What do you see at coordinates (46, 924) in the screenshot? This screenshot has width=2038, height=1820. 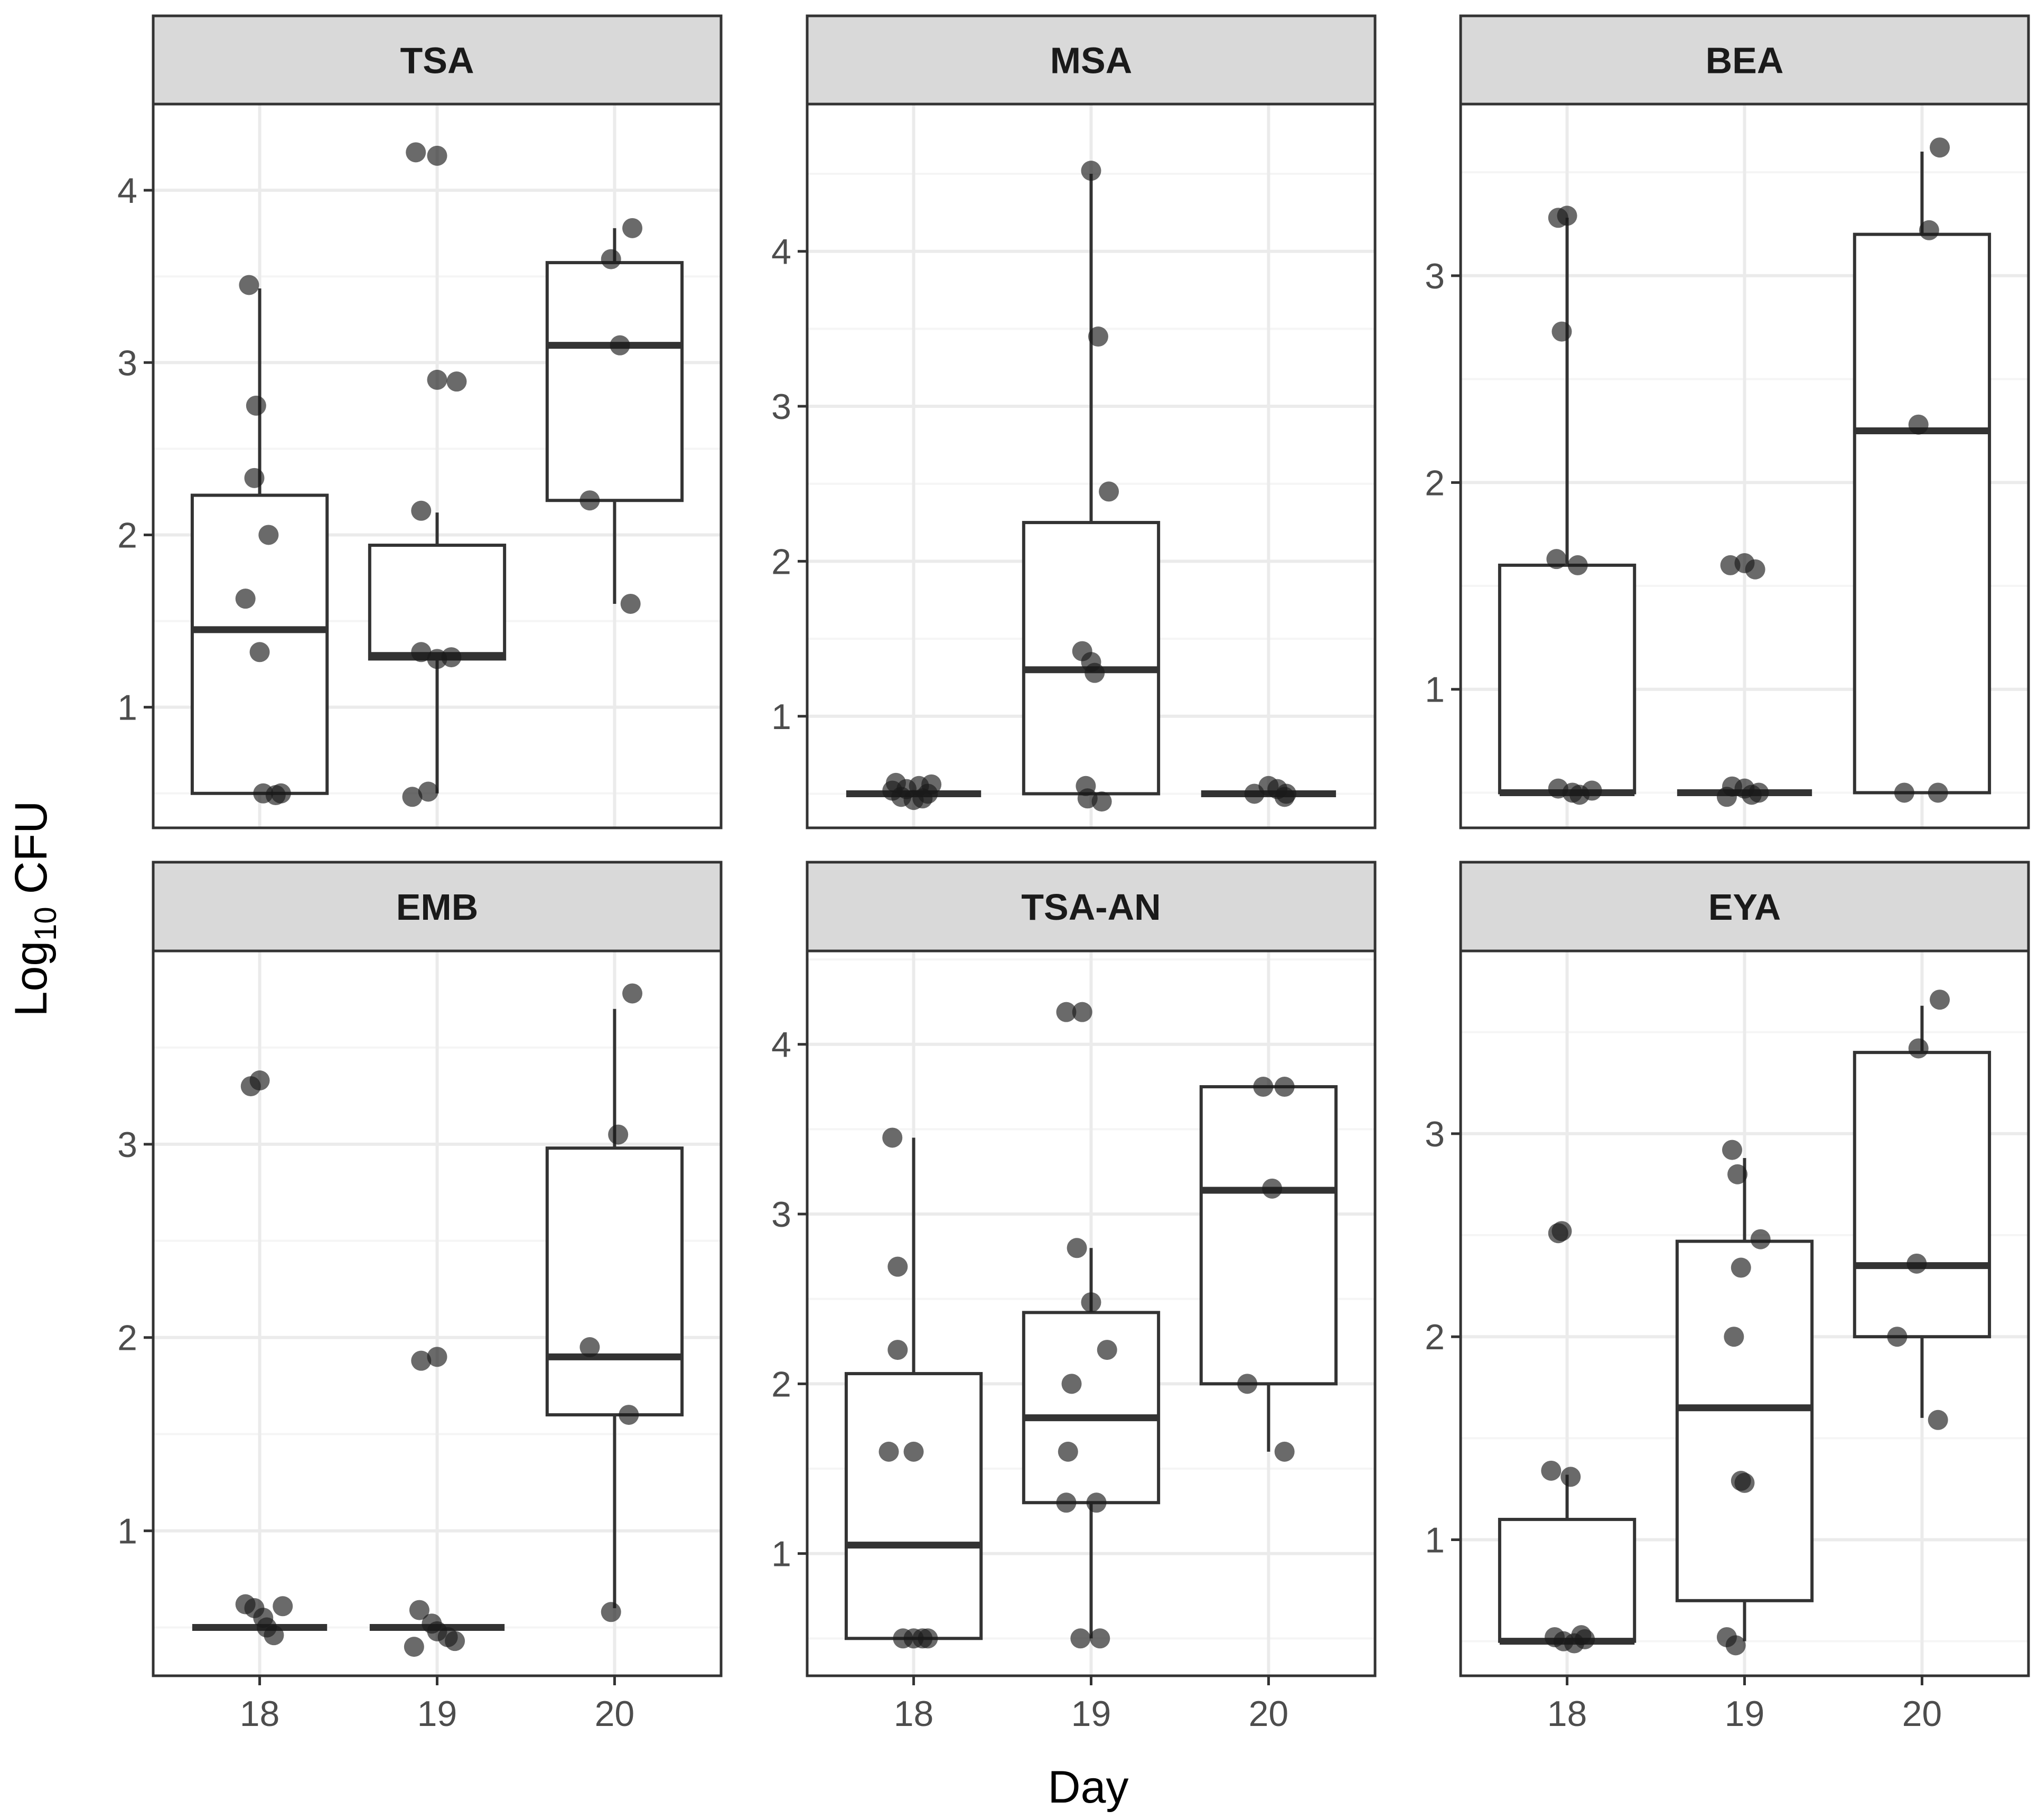 I see `y-axis-title-subscript: 10` at bounding box center [46, 924].